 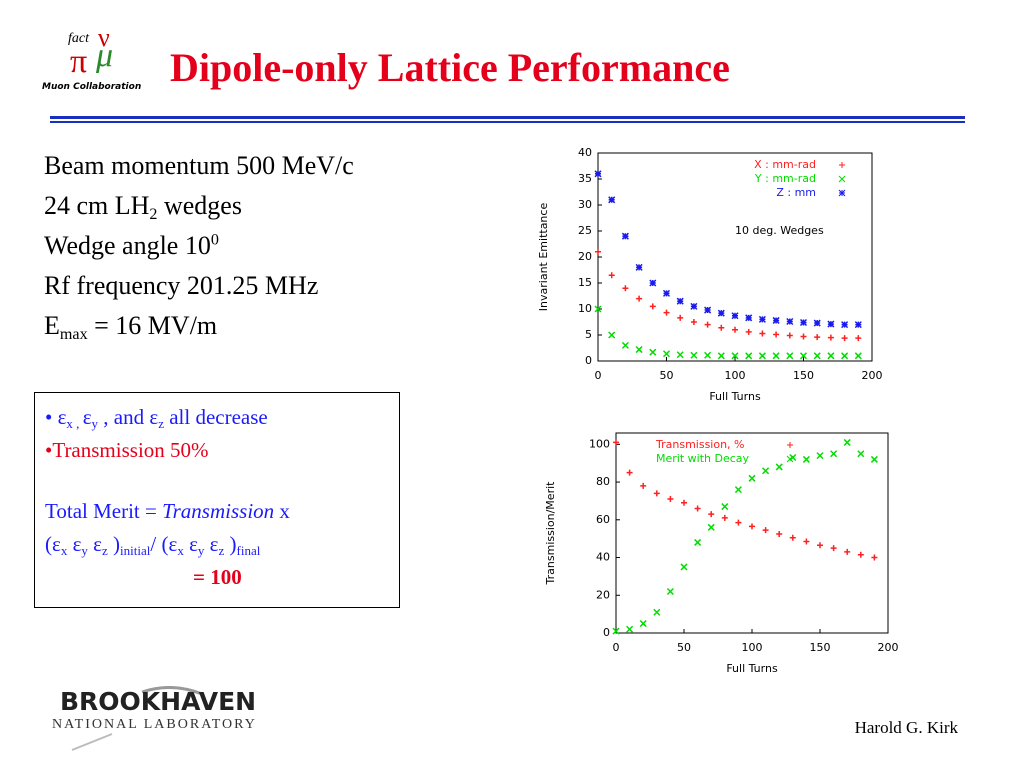 I want to click on text-segment: • ε, so click(x=56, y=417).